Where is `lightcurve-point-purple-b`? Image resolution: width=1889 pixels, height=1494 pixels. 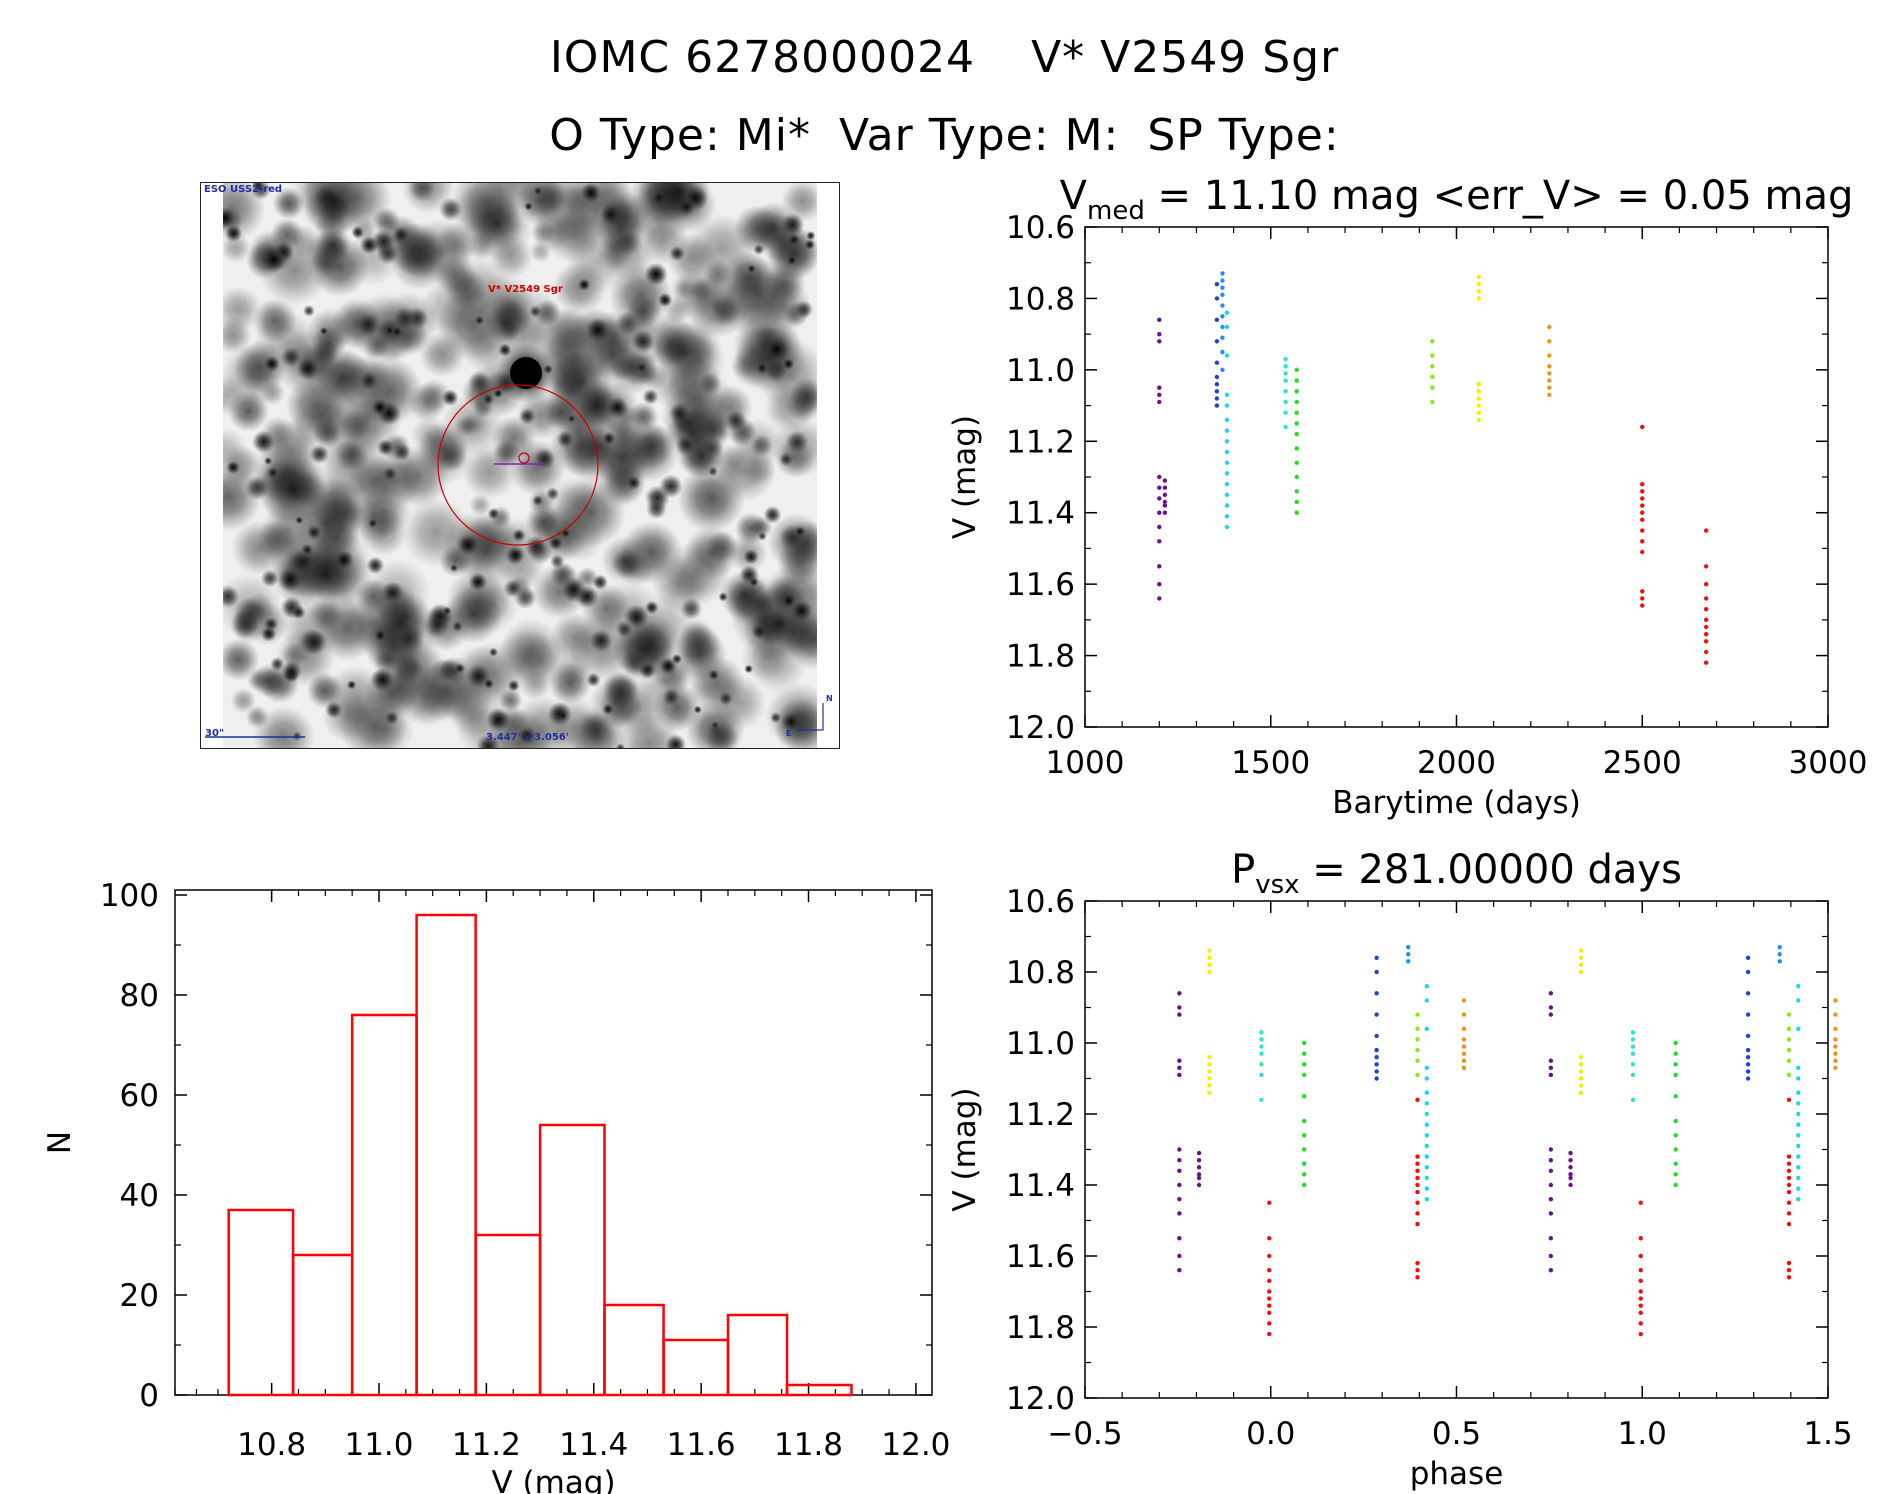
lightcurve-point-purple-b is located at coordinates (1165, 487).